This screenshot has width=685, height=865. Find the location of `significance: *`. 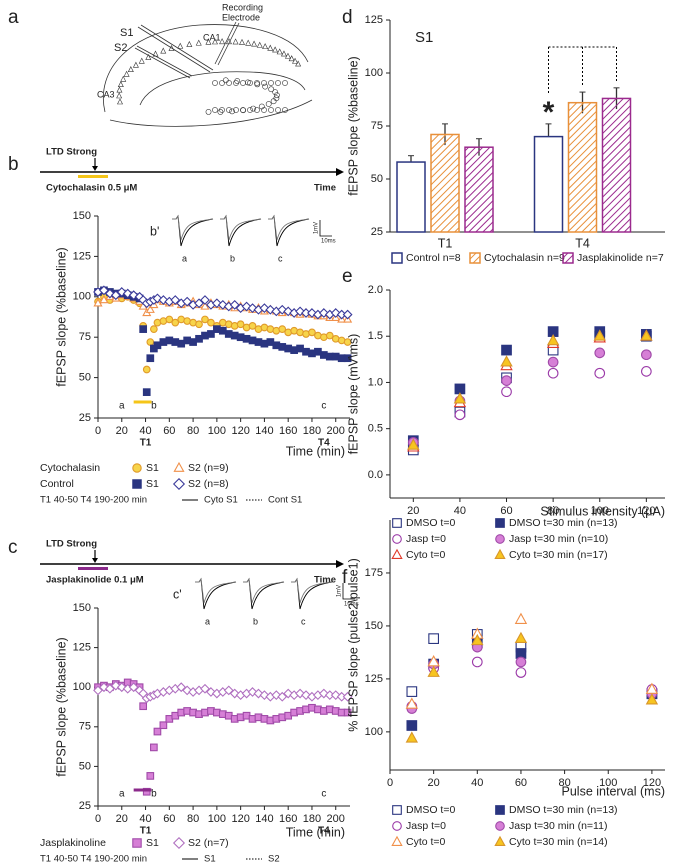

significance: * is located at coordinates (549, 112).